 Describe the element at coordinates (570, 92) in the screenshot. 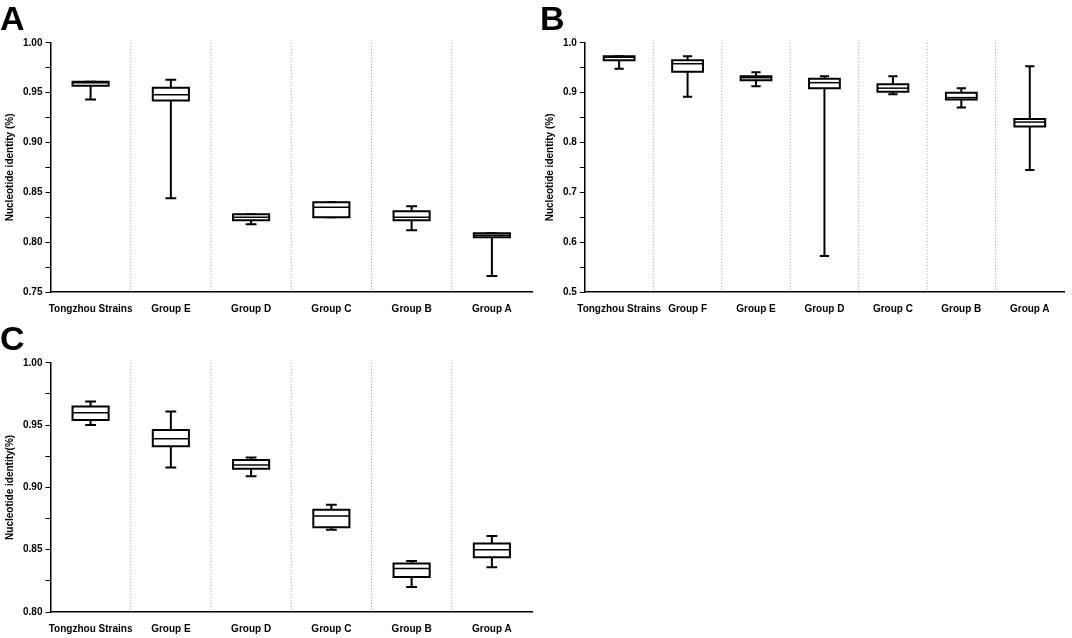

I see `y-tick-label: 0.9` at that location.